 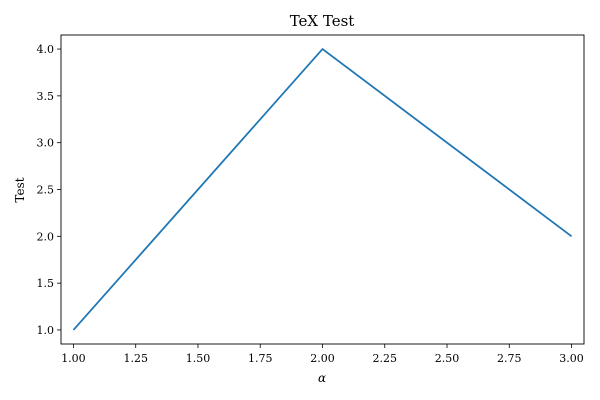 What do you see at coordinates (46, 330) in the screenshot?
I see `y-tick-label: 1.0` at bounding box center [46, 330].